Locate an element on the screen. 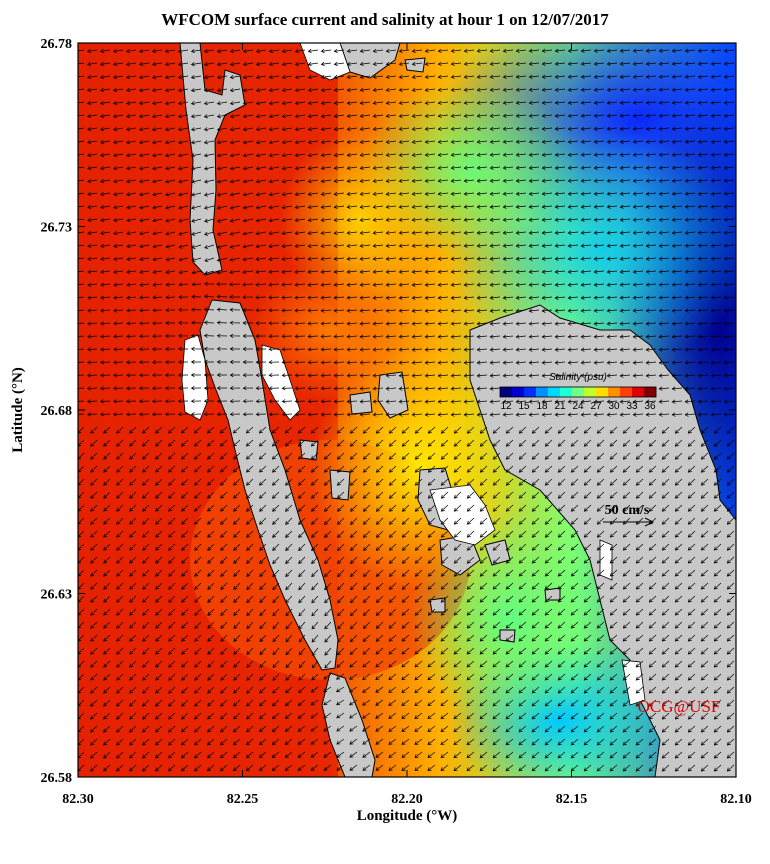  credit-label: OCG@USF is located at coordinates (679, 706).